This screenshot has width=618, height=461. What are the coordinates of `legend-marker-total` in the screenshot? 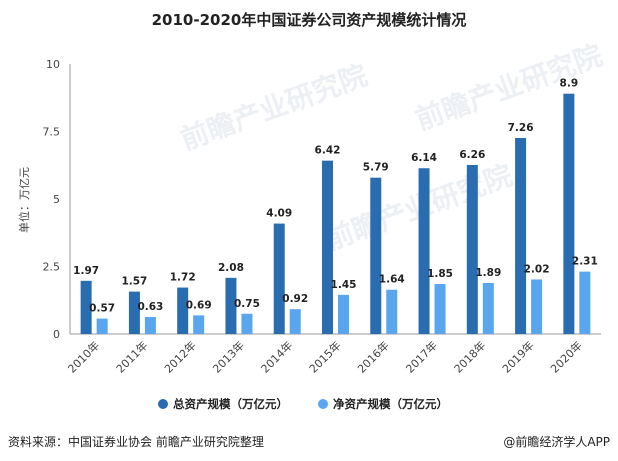 It's located at (163, 404).